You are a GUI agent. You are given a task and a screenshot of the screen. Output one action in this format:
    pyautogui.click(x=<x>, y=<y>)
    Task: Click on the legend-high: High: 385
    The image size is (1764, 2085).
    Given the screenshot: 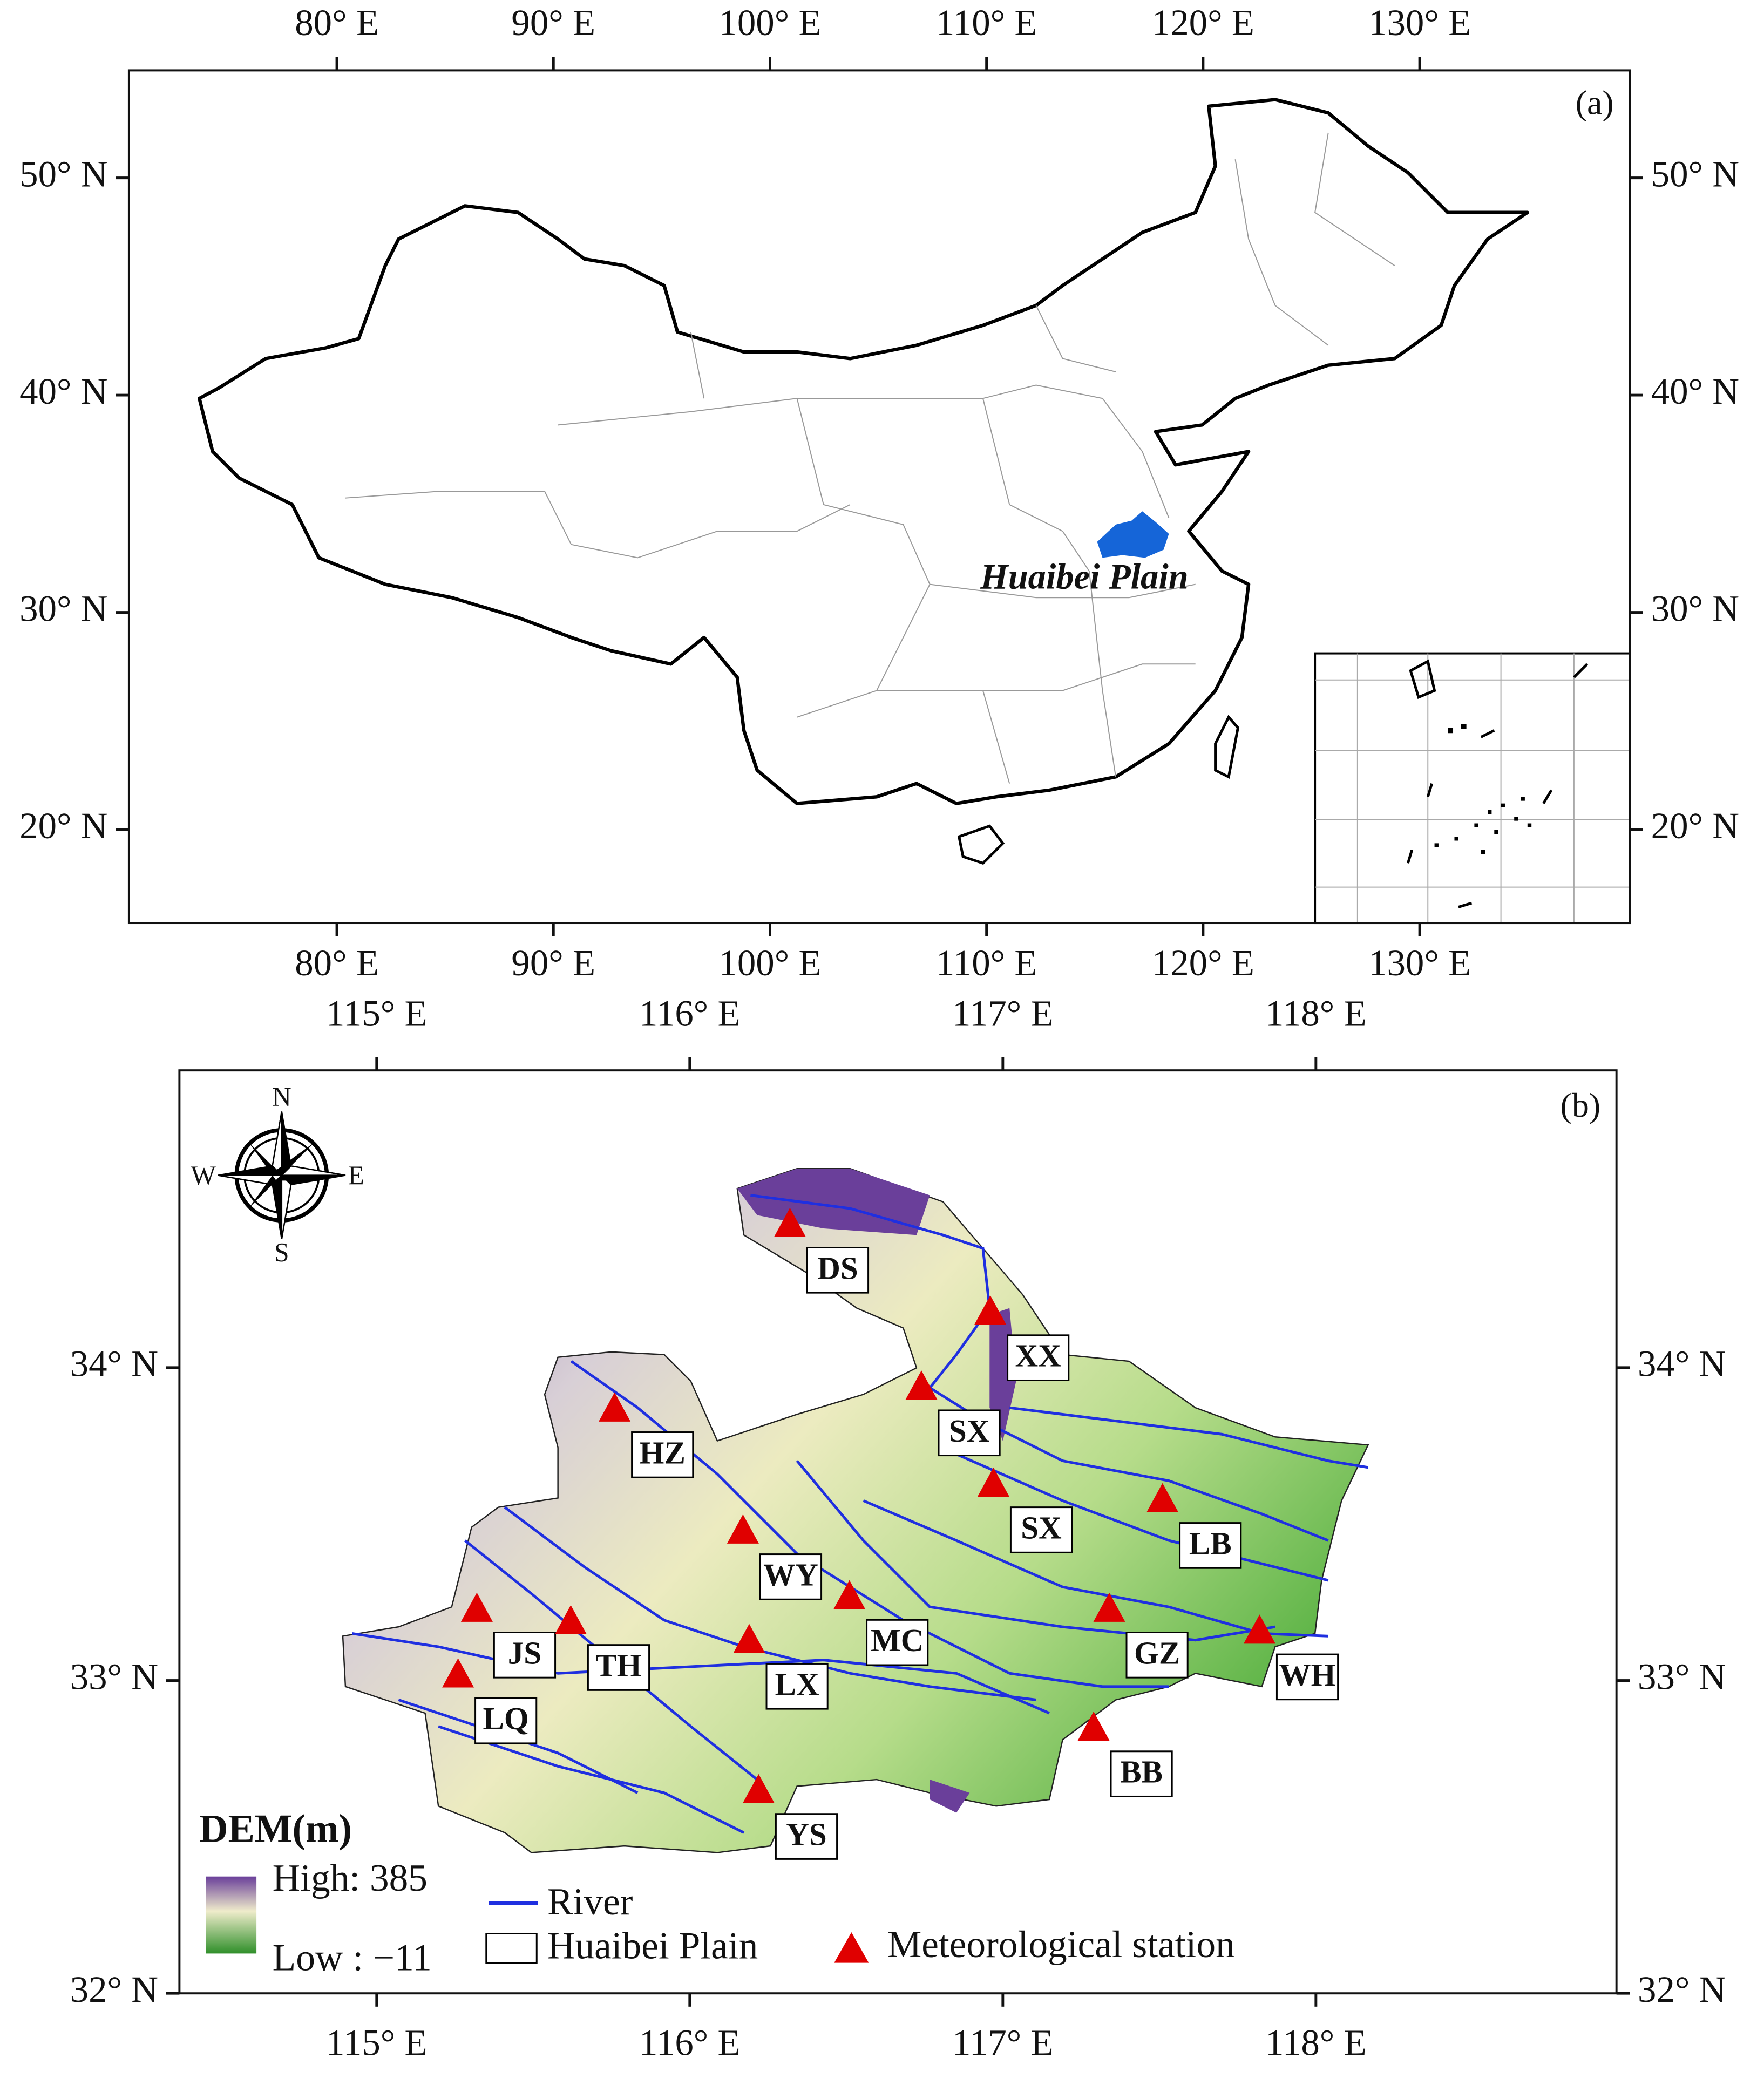 What is the action you would take?
    pyautogui.click(x=350, y=1878)
    